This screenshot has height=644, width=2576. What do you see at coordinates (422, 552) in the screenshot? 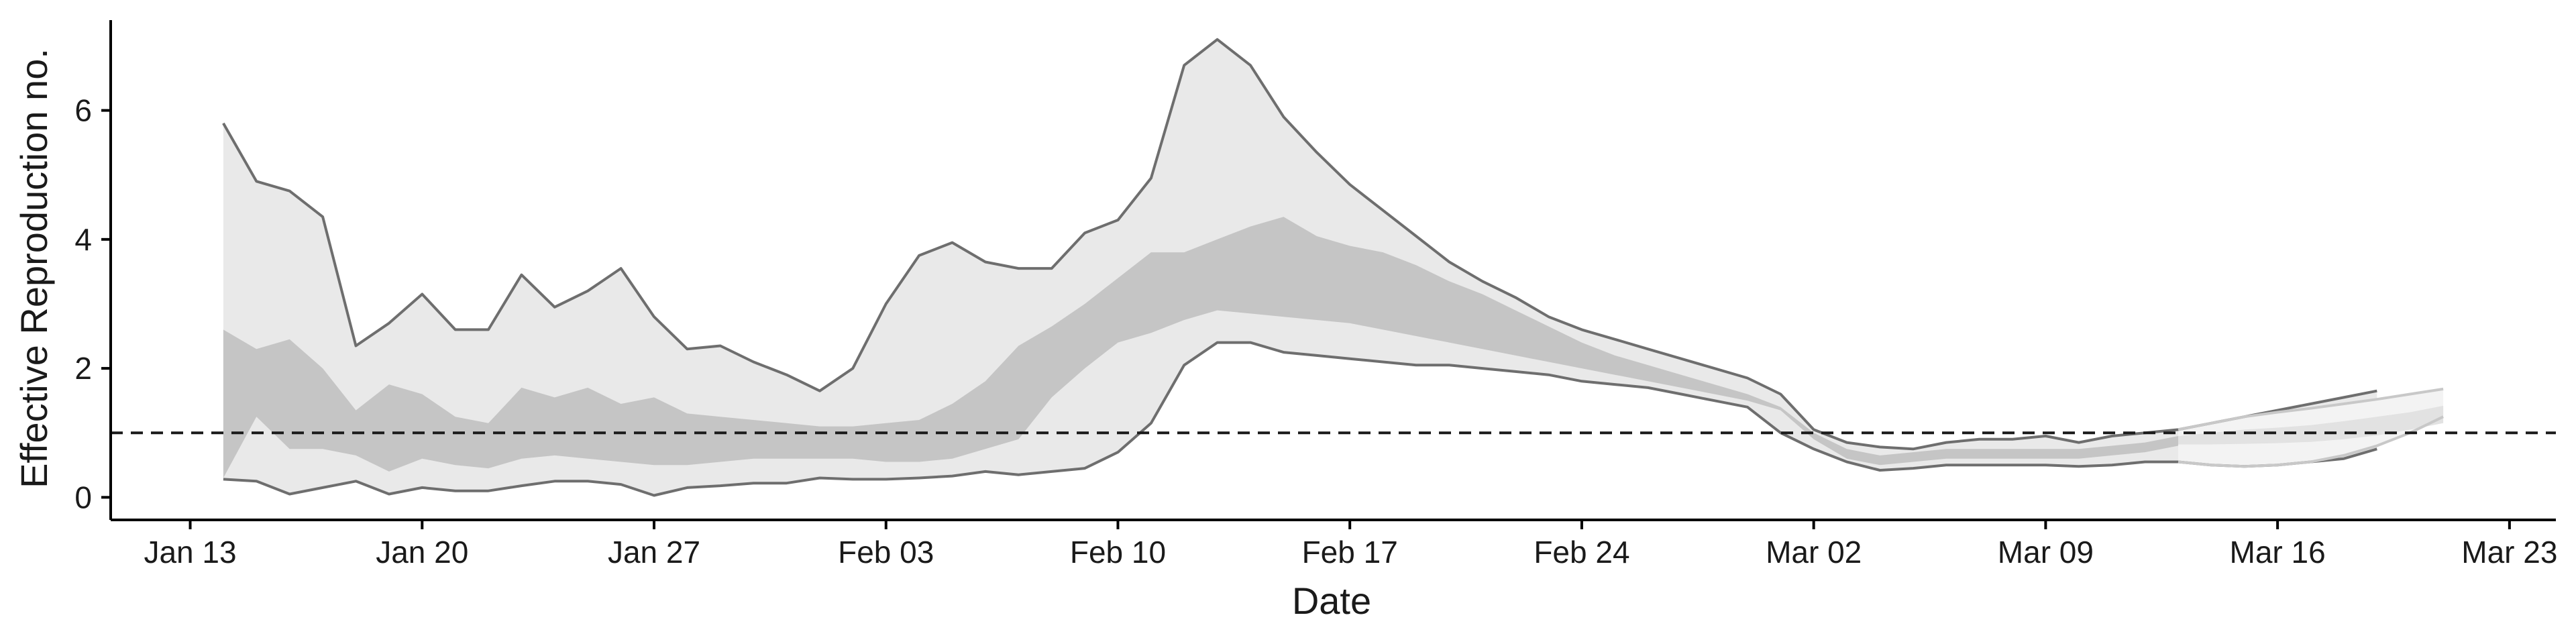
I see `x-tick-label: Jan 20` at bounding box center [422, 552].